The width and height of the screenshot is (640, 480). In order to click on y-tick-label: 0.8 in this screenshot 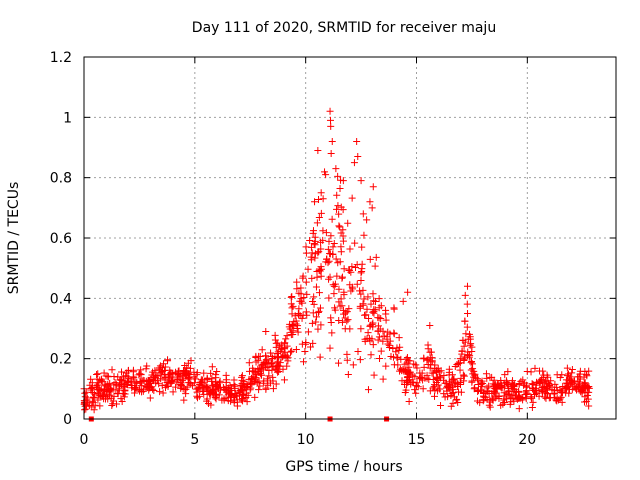, I will do `click(61, 179)`.